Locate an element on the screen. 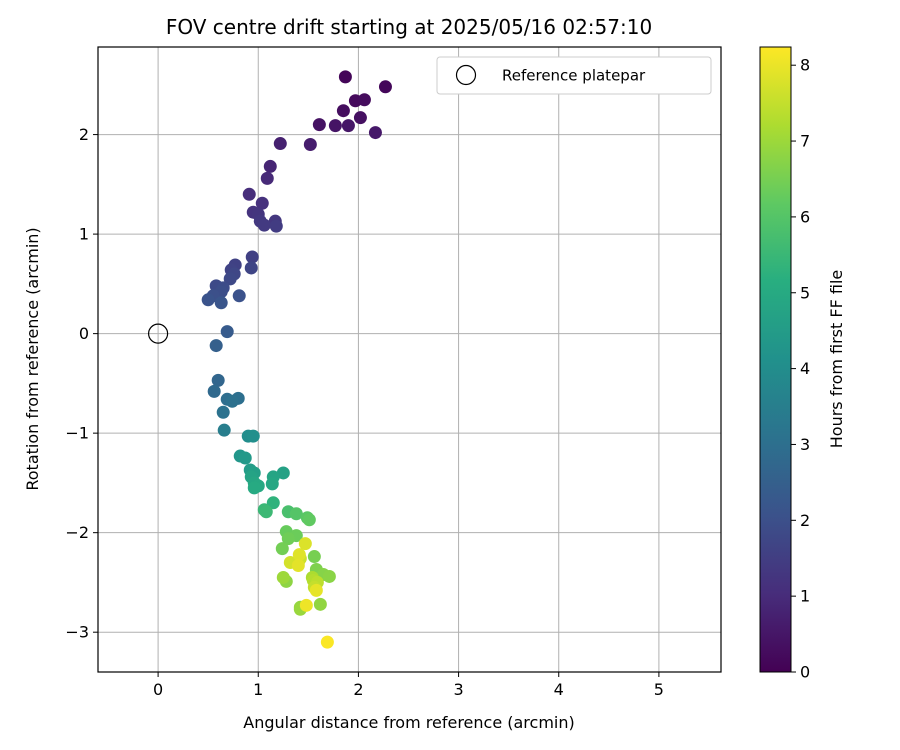 The image size is (900, 750). y-tick-label: −3 is located at coordinates (77, 632).